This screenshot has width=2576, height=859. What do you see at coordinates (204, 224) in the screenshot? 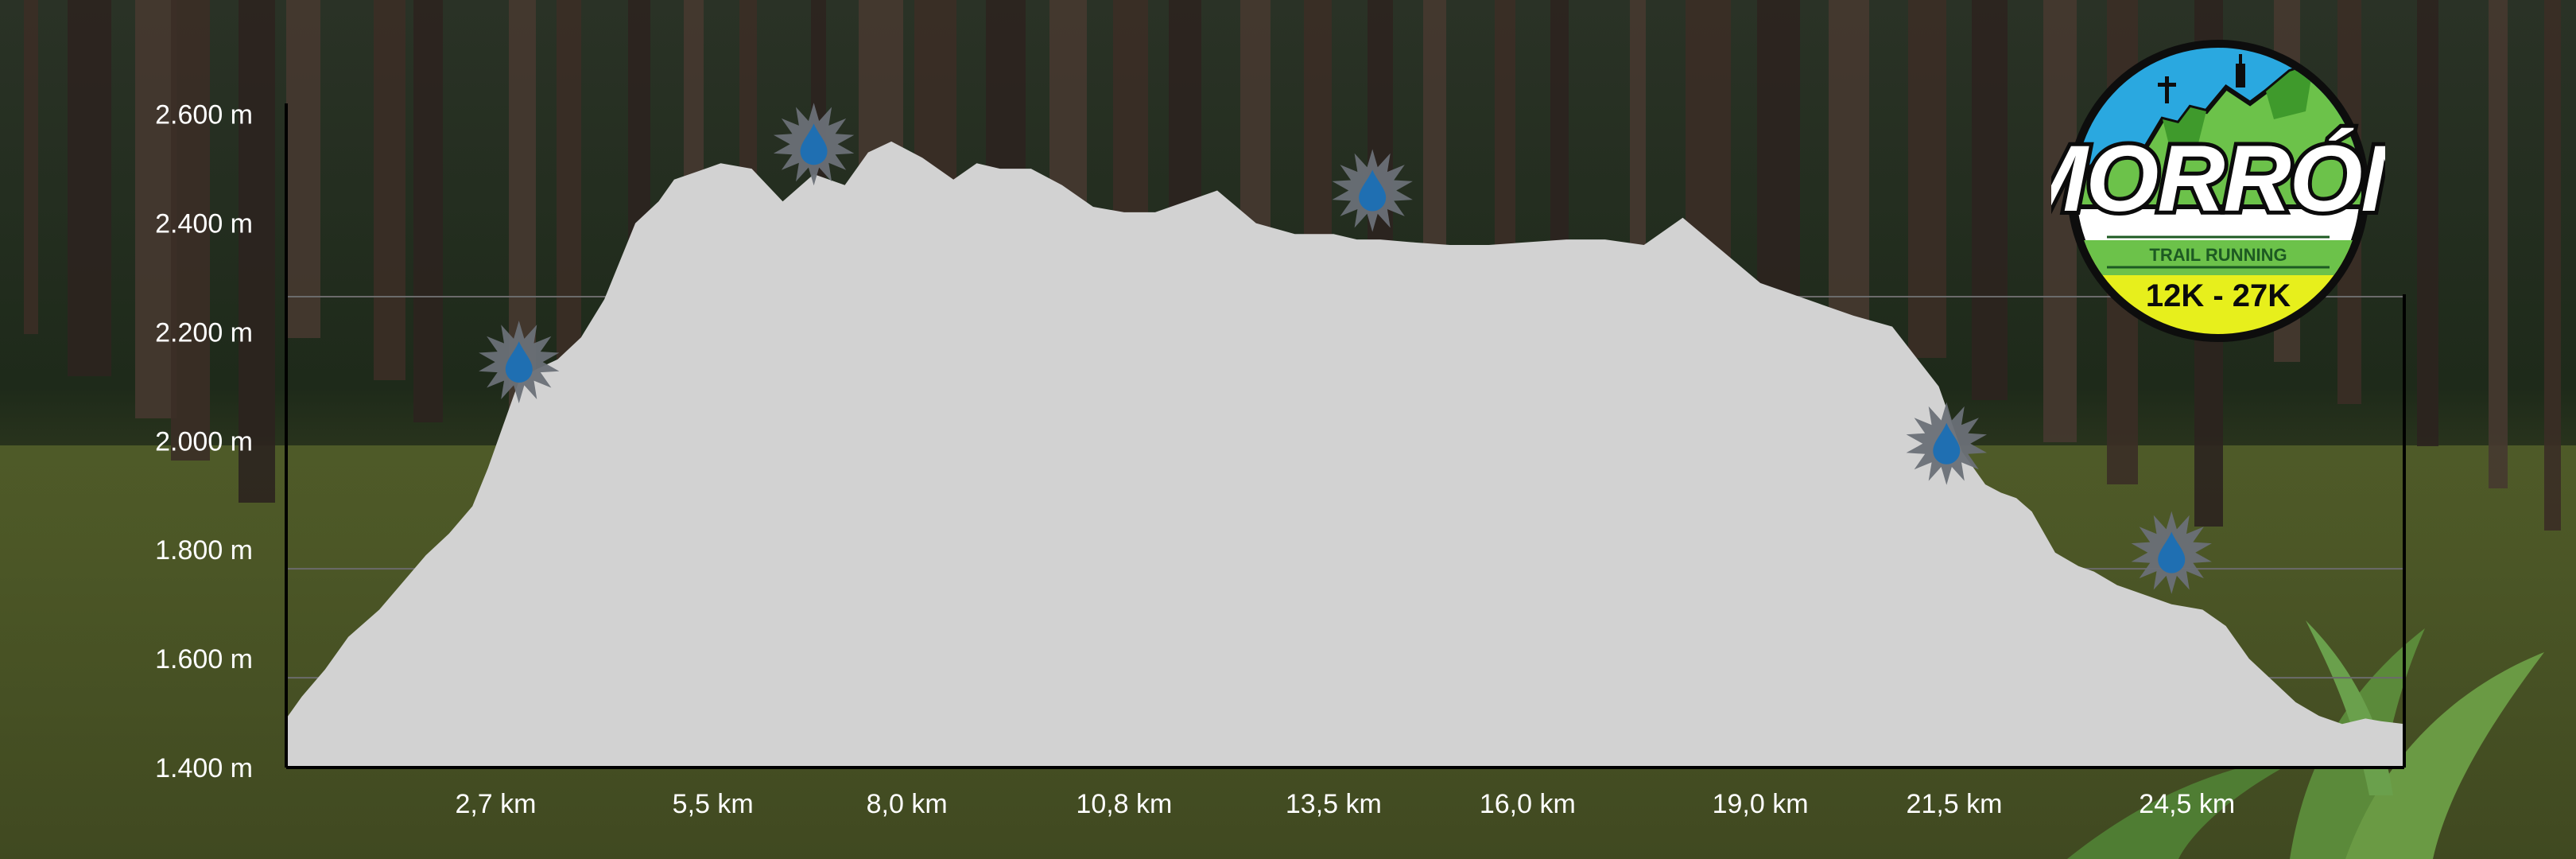
I see `y-tick-label: 2.400 m` at bounding box center [204, 224].